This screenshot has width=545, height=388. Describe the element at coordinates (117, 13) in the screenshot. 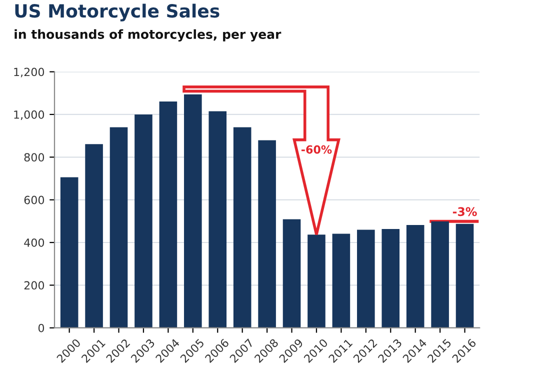

I see `chart-title: US Motorcycle Sales` at that location.